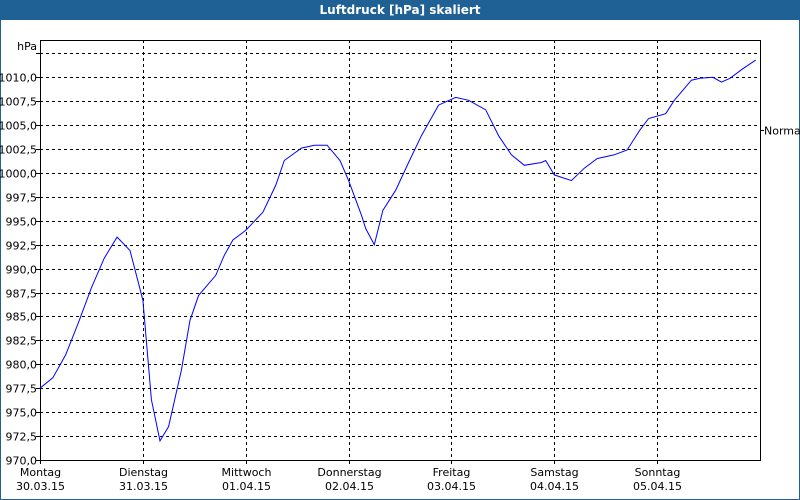 The height and width of the screenshot is (500, 800). I want to click on y-tick-label: 985,0, so click(22, 317).